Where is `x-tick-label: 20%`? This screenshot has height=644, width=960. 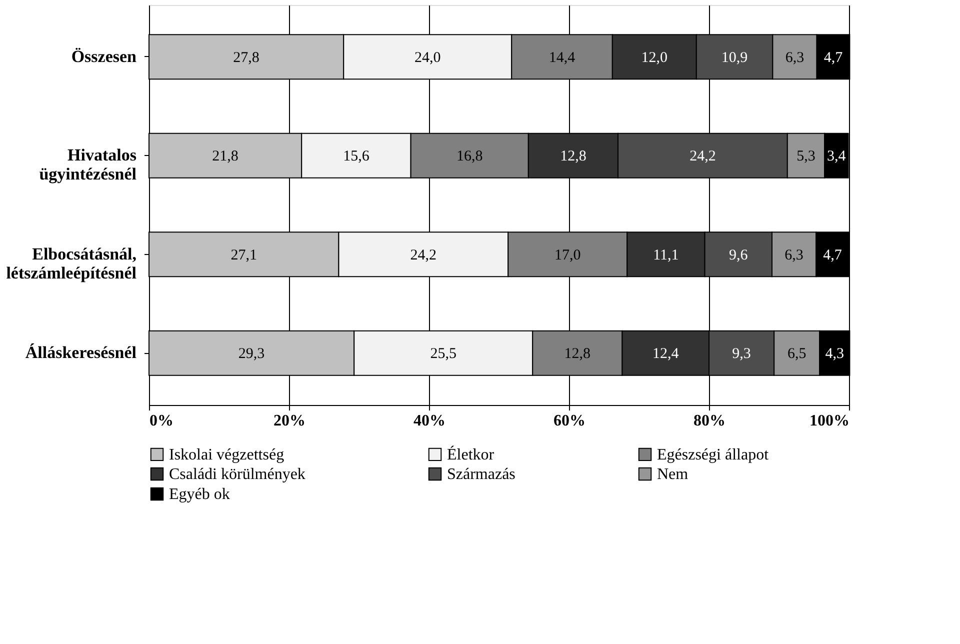 x-tick-label: 20% is located at coordinates (290, 421).